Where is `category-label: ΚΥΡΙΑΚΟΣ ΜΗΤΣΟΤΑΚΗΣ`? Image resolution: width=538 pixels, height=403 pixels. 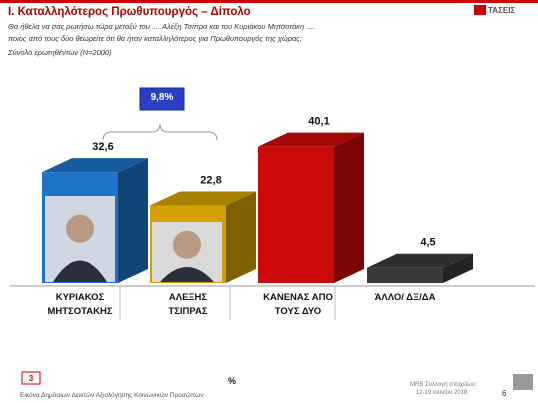 category-label: ΚΥΡΙΑΚΟΣ ΜΗΤΣΟΤΑΚΗΣ is located at coordinates (80, 304).